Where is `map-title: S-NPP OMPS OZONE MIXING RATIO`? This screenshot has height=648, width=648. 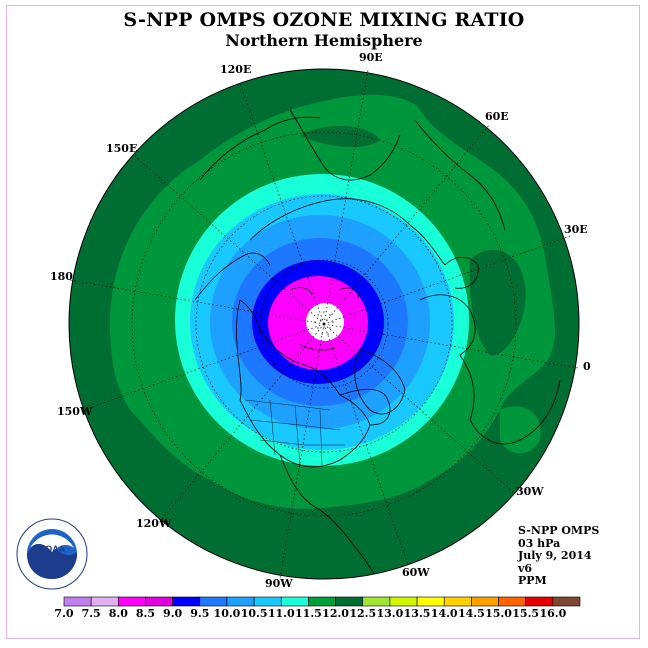
map-title: S-NPP OMPS OZONE MIXING RATIO is located at coordinates (324, 20).